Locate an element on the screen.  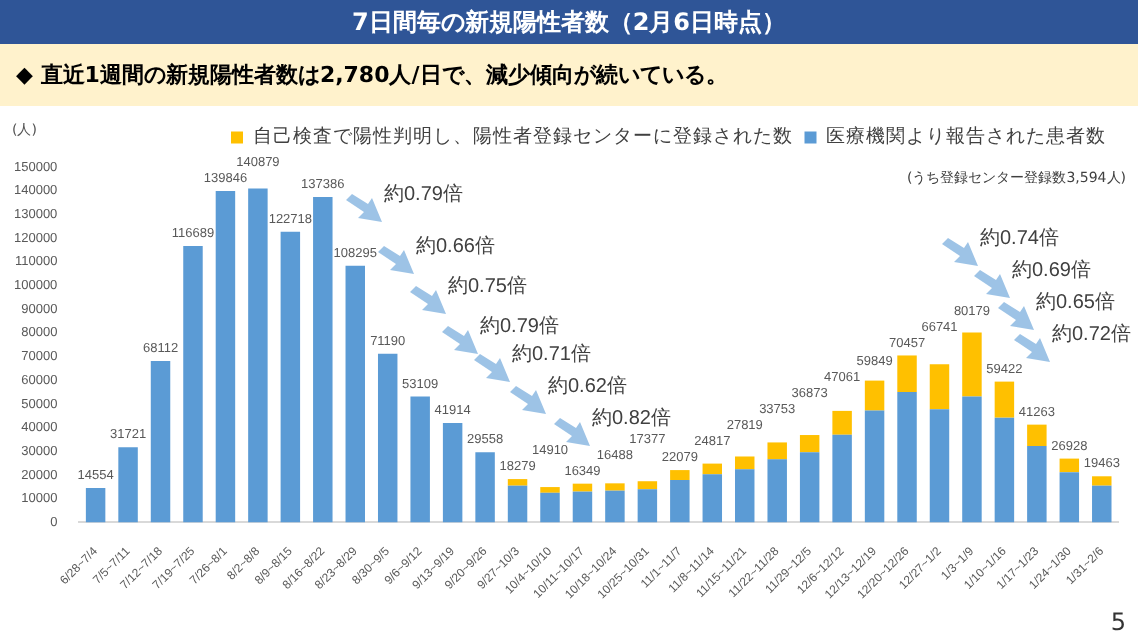
annotation: 約0.82倍 is located at coordinates (631, 417).